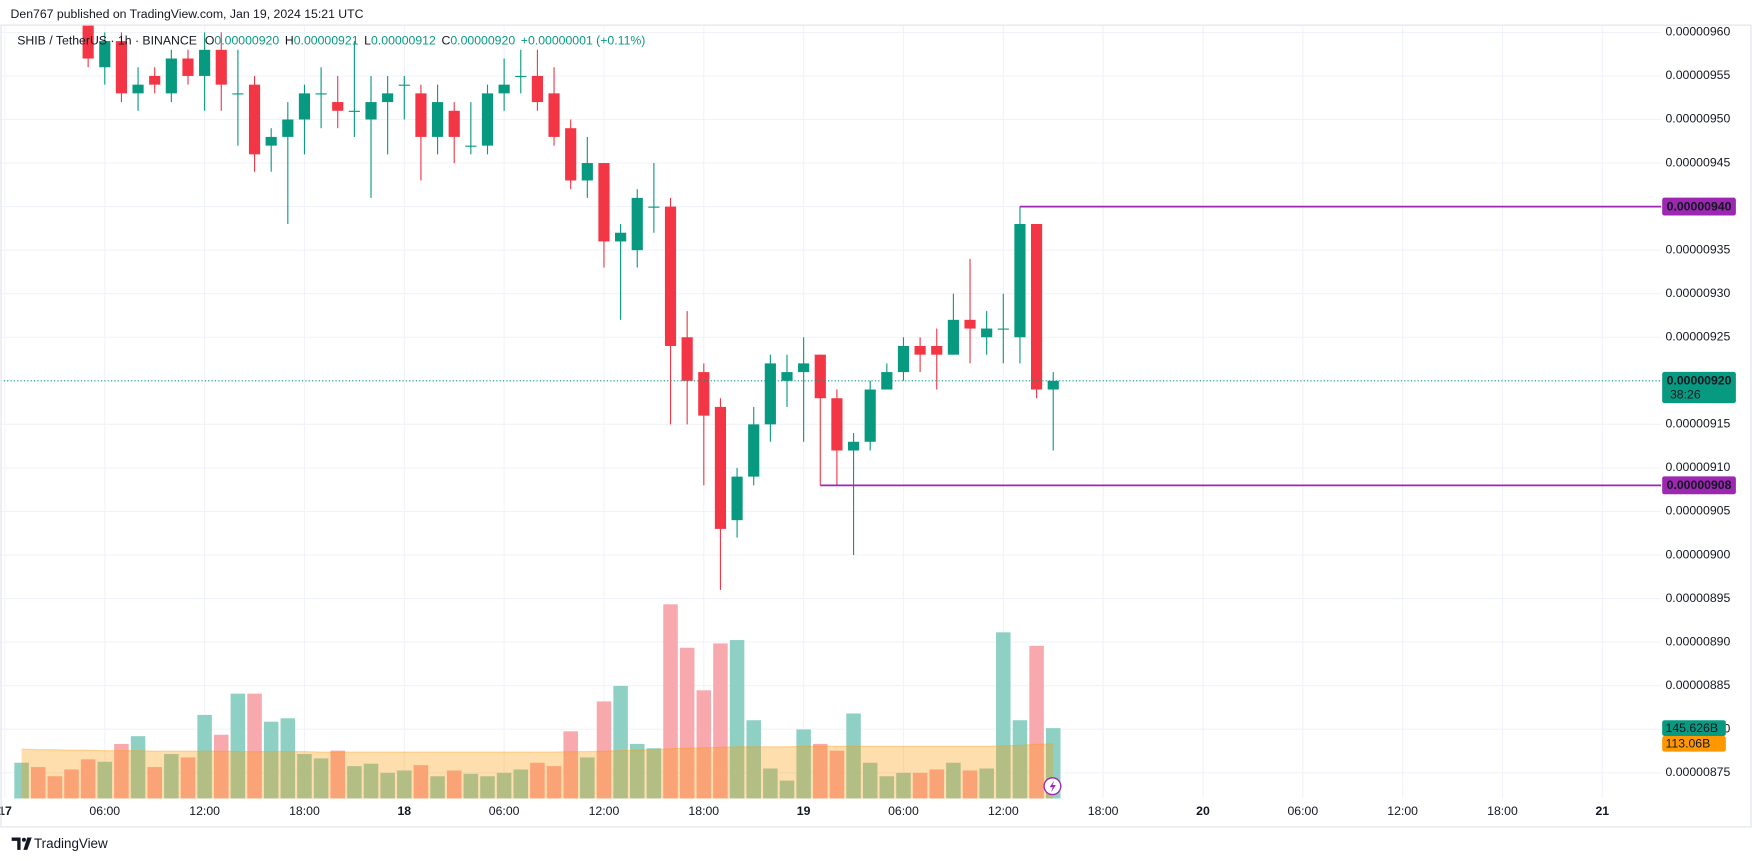 This screenshot has width=1752, height=861. I want to click on legend-h: 0.00000921, so click(326, 41).